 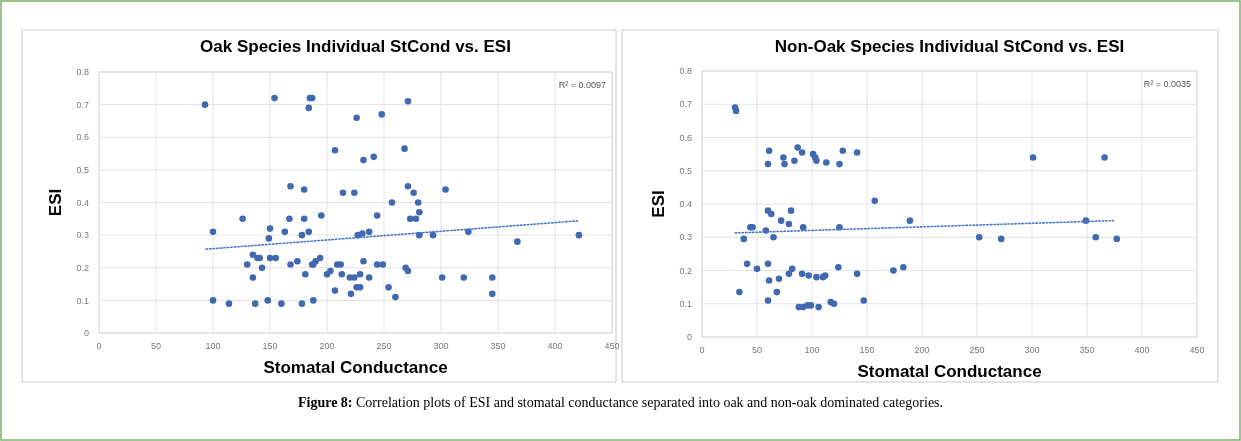 What do you see at coordinates (1167, 84) in the screenshot?
I see `annotation: R² = 0.0035` at bounding box center [1167, 84].